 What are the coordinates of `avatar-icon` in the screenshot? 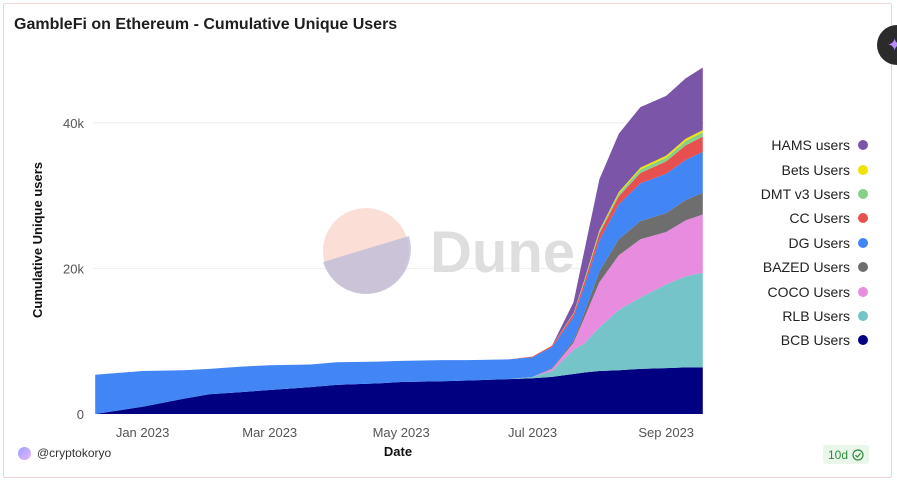 It's located at (24, 453).